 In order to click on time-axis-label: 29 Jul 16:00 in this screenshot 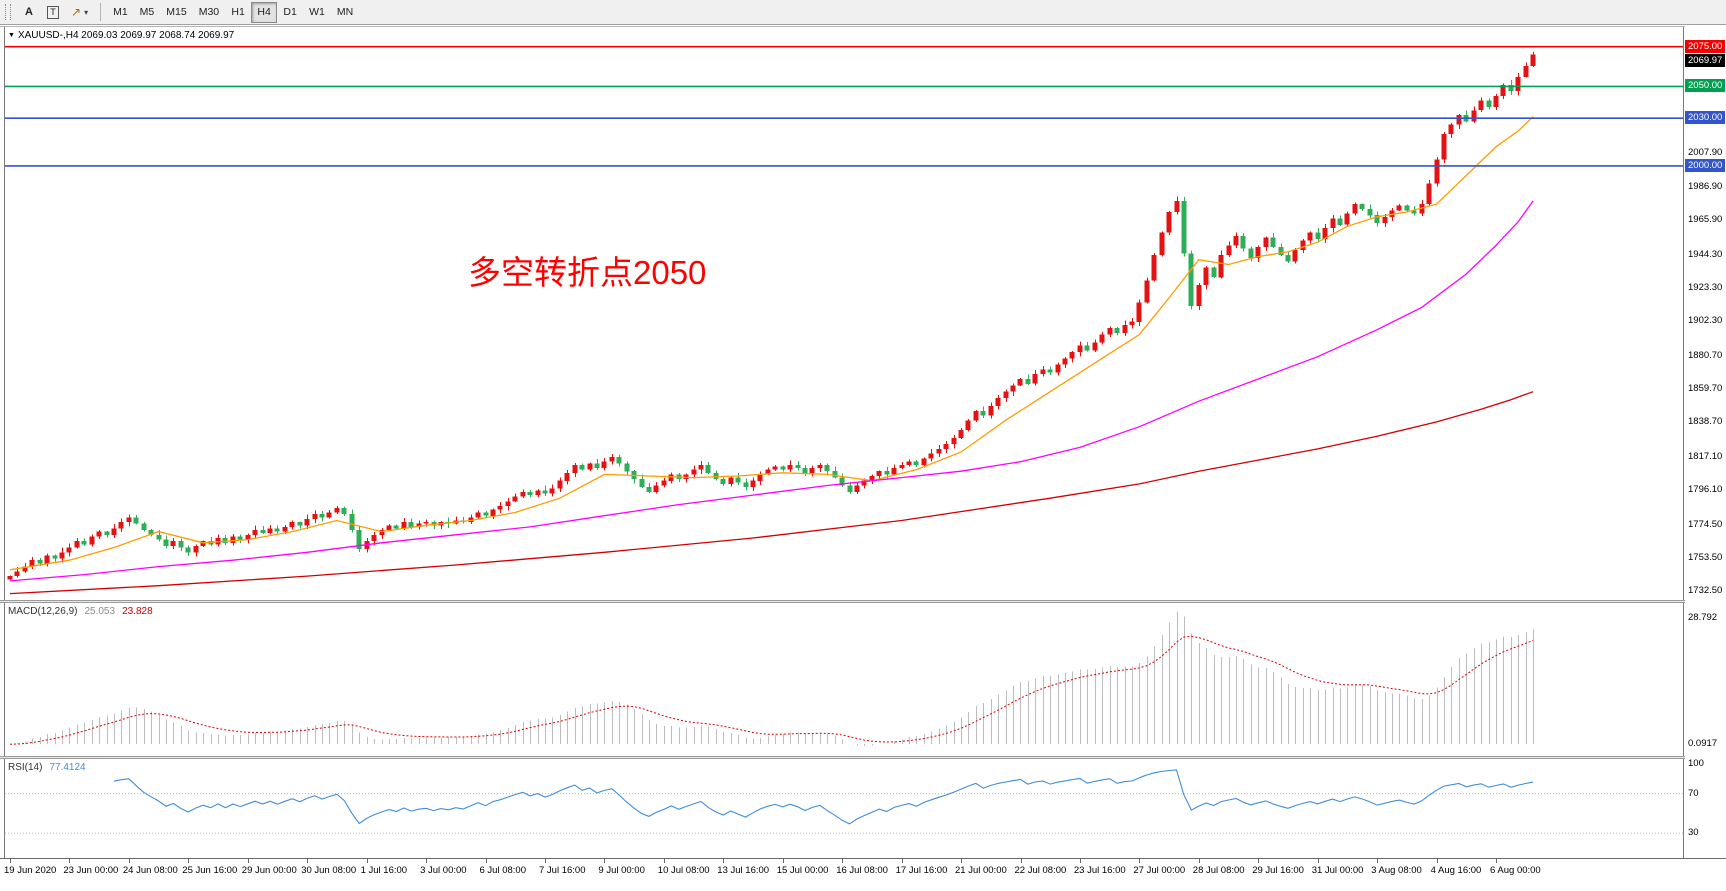, I will do `click(1278, 870)`.